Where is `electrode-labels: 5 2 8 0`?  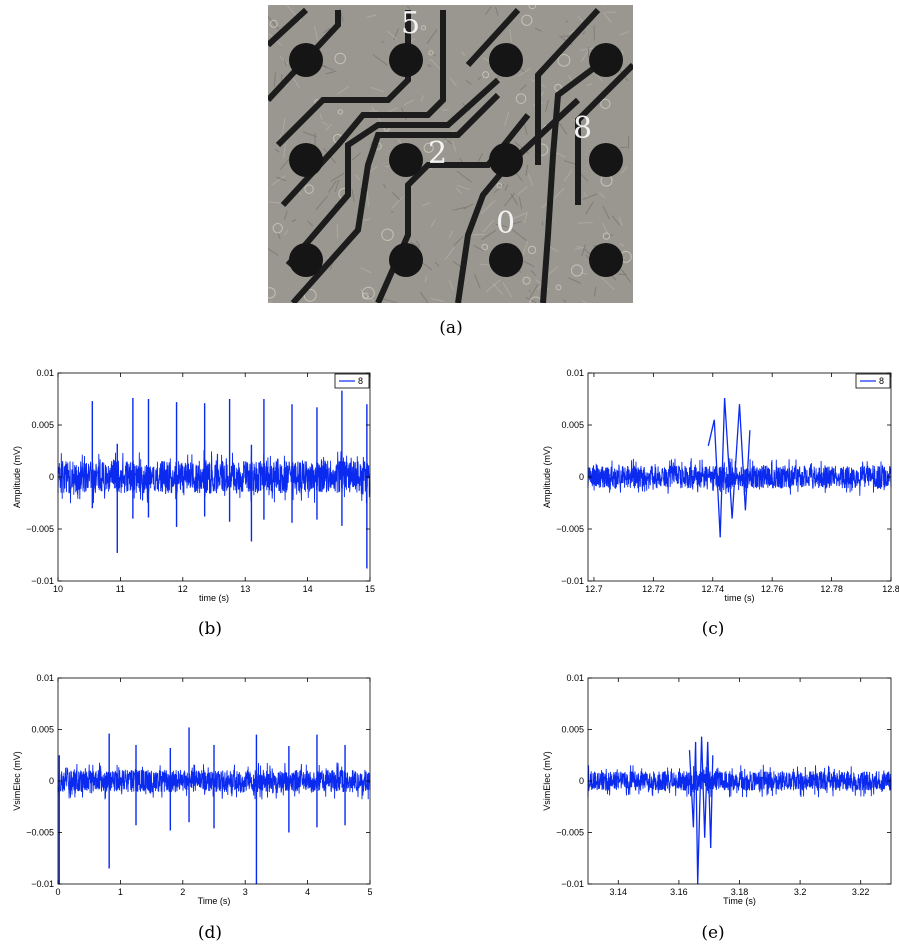
electrode-labels: 5 2 8 0 is located at coordinates (496, 123).